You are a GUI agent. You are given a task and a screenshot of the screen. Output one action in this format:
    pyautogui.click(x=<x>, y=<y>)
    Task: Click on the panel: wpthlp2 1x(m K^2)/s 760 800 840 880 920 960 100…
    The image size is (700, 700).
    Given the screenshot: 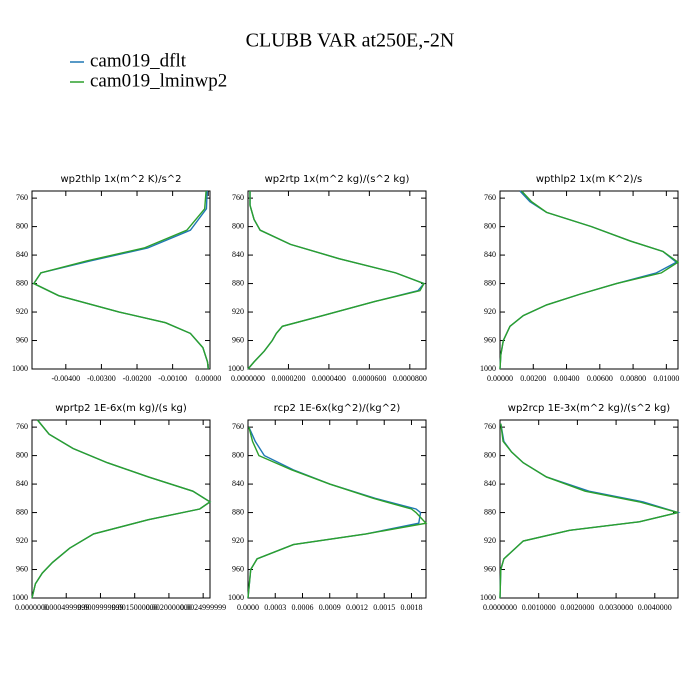 What is the action you would take?
    pyautogui.click(x=579, y=278)
    